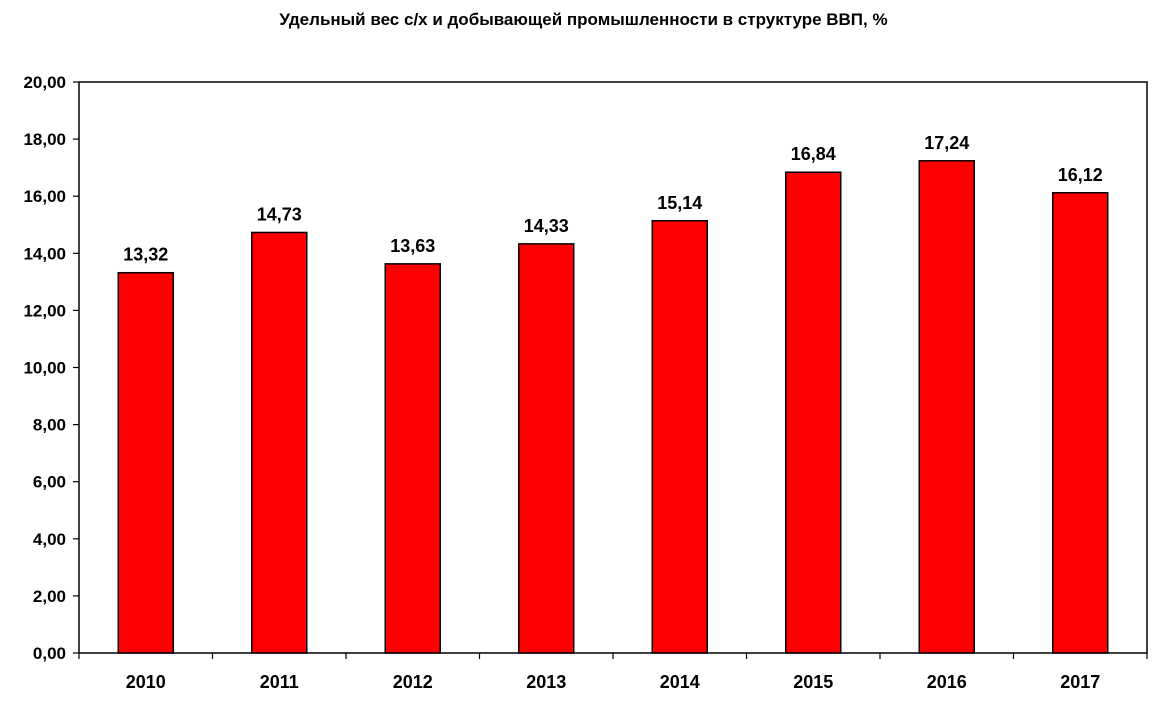 The width and height of the screenshot is (1167, 715). Describe the element at coordinates (145, 255) in the screenshot. I see `data-label-2010: 13,32` at that location.